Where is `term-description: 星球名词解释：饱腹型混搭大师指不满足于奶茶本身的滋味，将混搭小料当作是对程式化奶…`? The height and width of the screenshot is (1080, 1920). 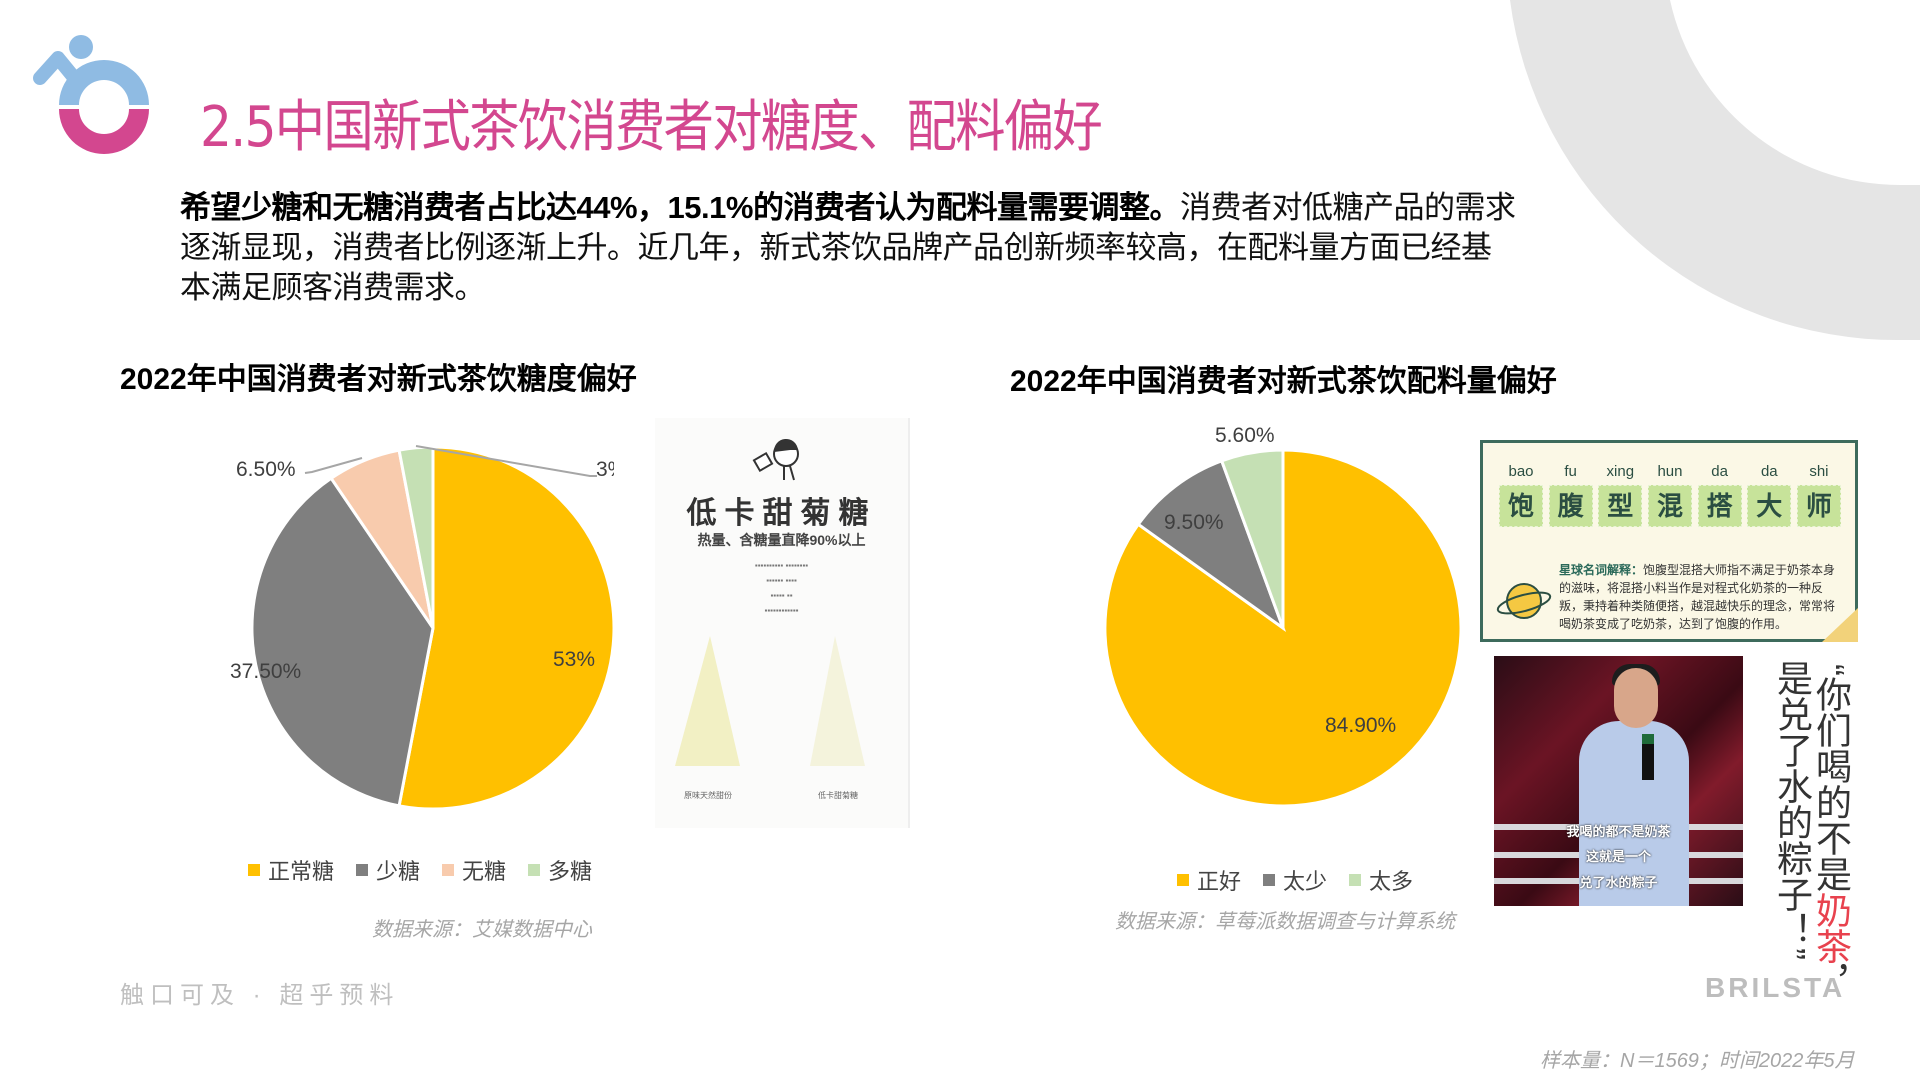
term-description: 星球名词解释：饱腹型混搭大师指不满足于奶茶本身的滋味，将混搭小料当作是对程式化奶… is located at coordinates (1697, 597).